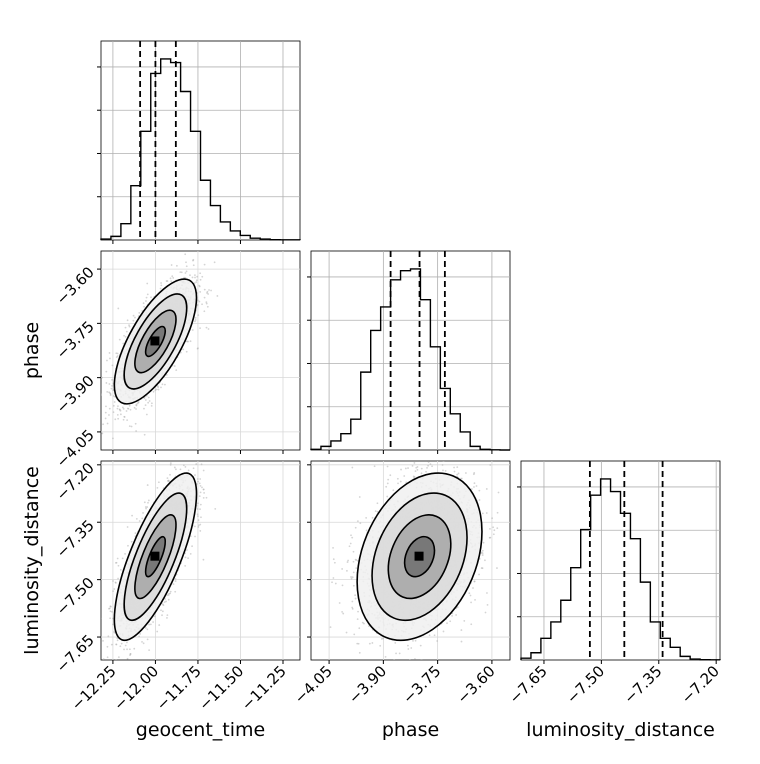  What do you see at coordinates (415, 529) in the screenshot?
I see `panel-luminosity_distance-vs-phase` at bounding box center [415, 529].